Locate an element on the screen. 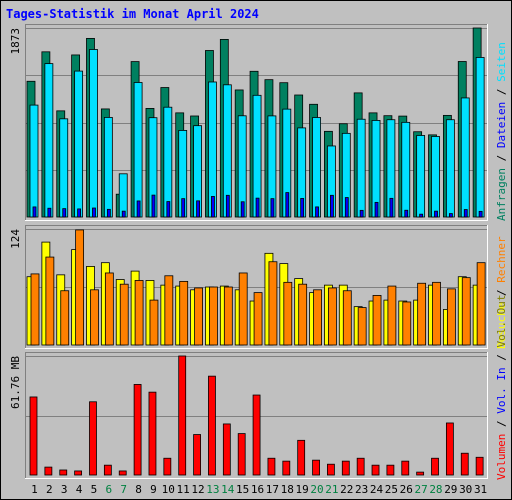 The width and height of the screenshot is (512, 500). x-tick-label: 18 is located at coordinates (287, 489).